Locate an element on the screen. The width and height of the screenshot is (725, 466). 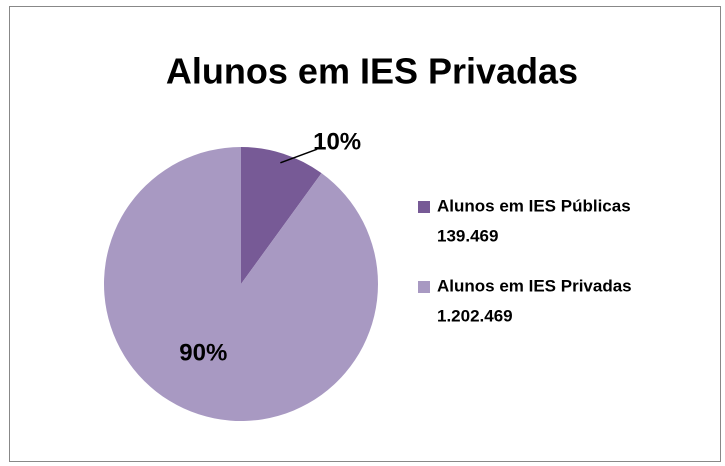
data-label: 90% is located at coordinates (203, 352).